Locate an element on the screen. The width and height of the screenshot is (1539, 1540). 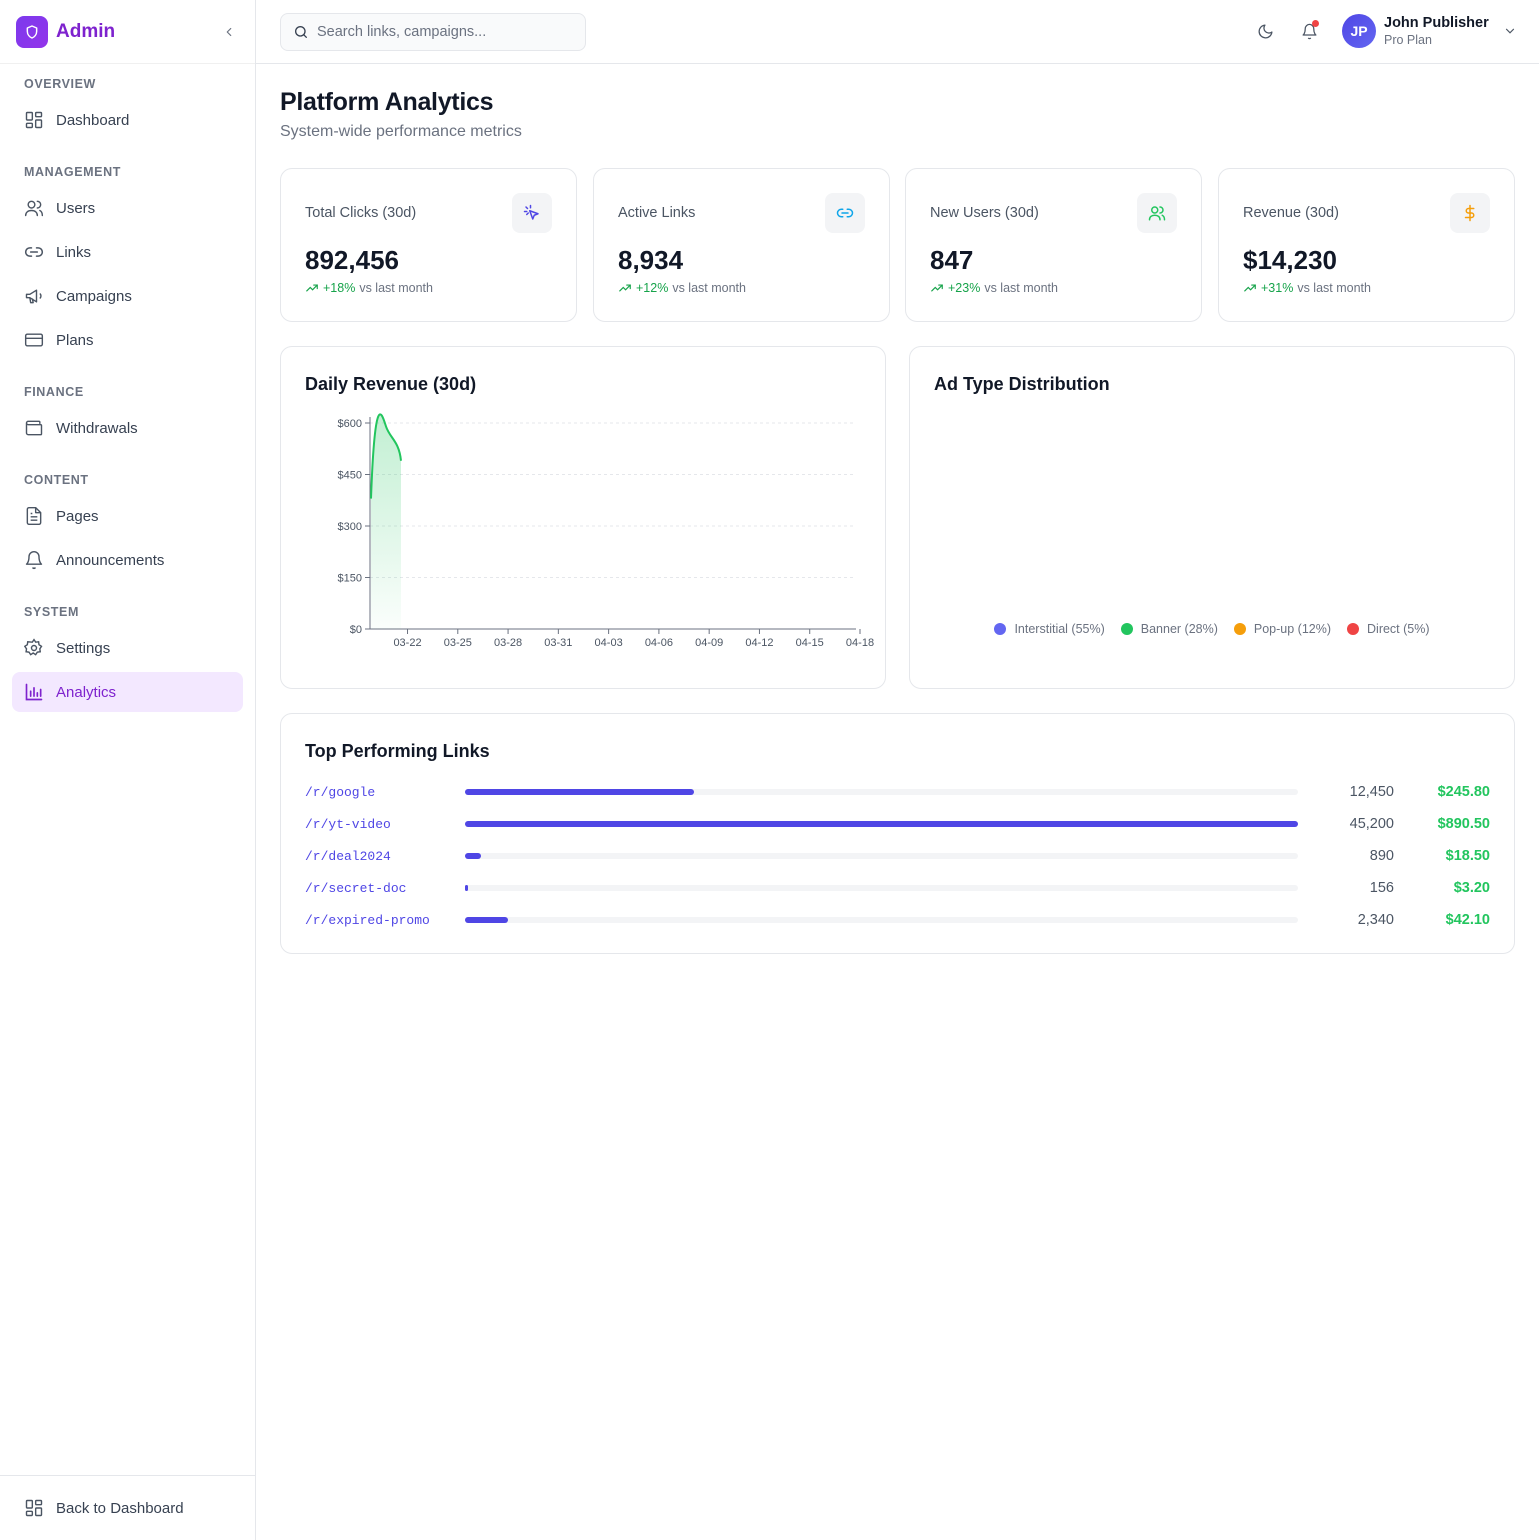
stat-card-revenue: Revenue (30d) $14,230 +31% vs last month is located at coordinates (1366, 245).